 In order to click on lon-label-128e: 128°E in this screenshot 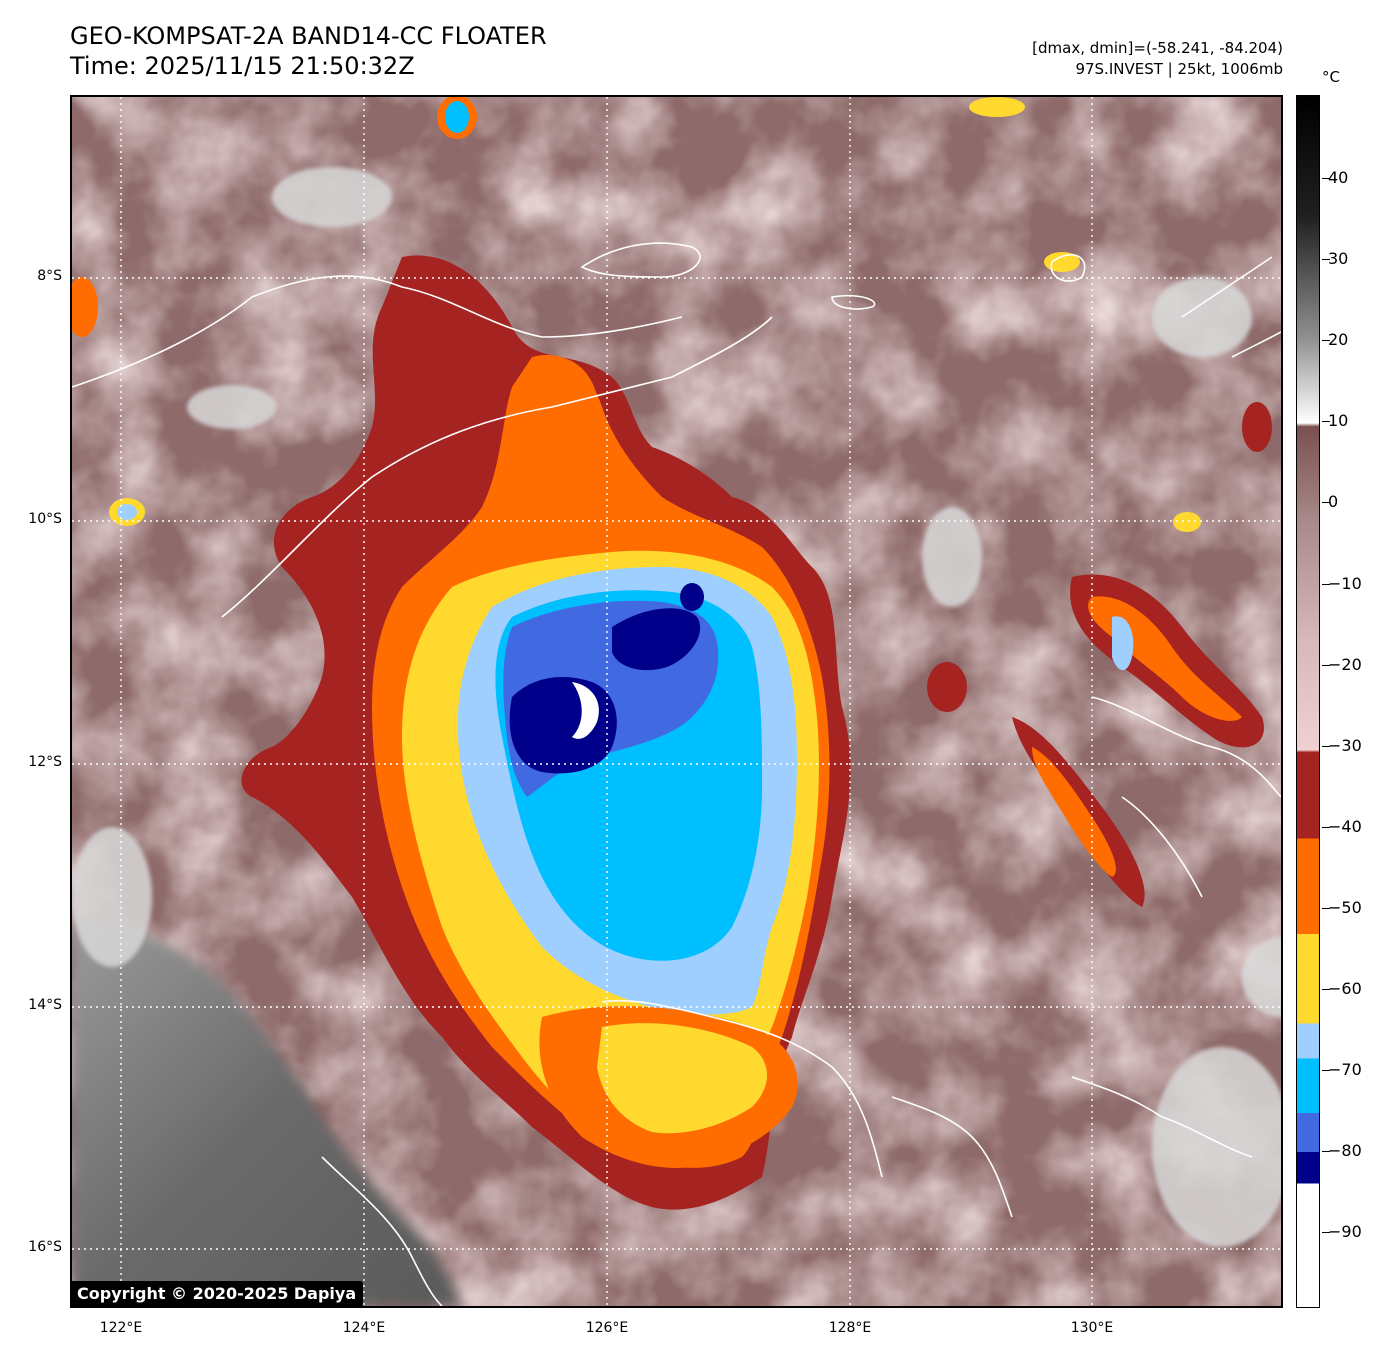, I will do `click(850, 1328)`.